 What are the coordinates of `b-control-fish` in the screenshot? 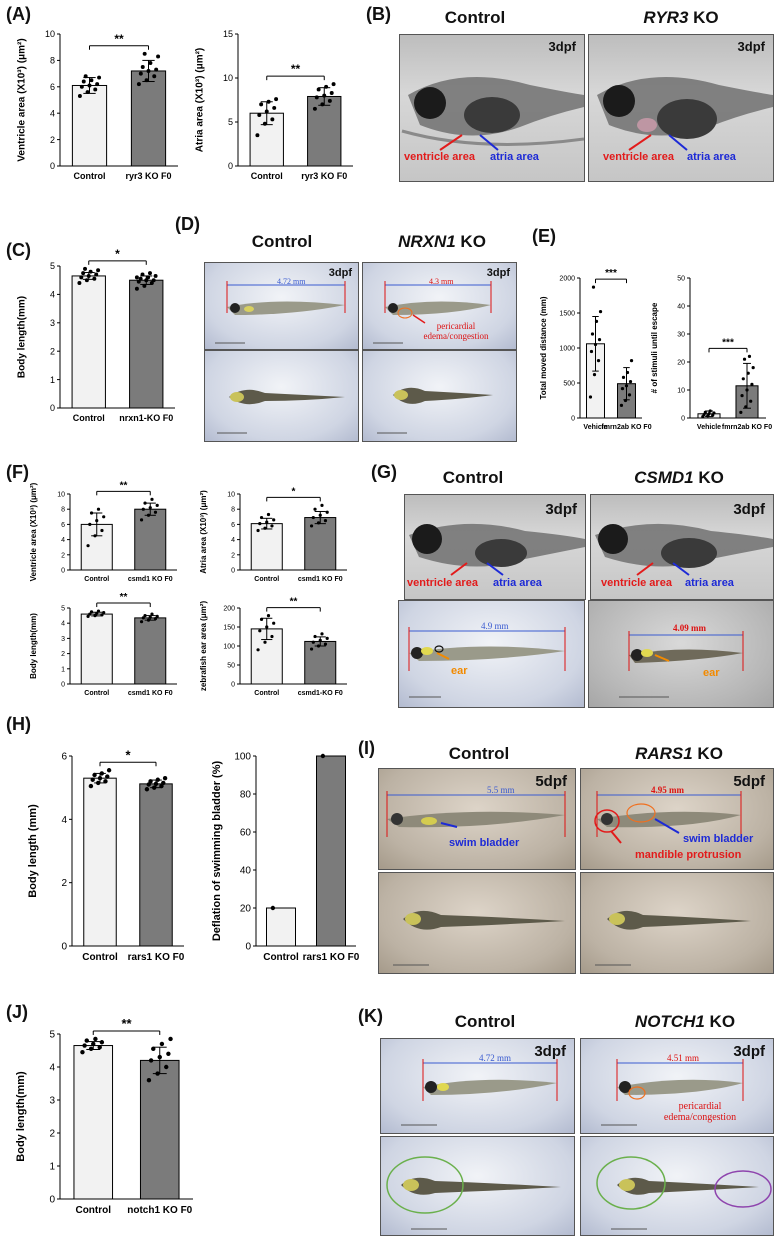 It's located at (492, 114).